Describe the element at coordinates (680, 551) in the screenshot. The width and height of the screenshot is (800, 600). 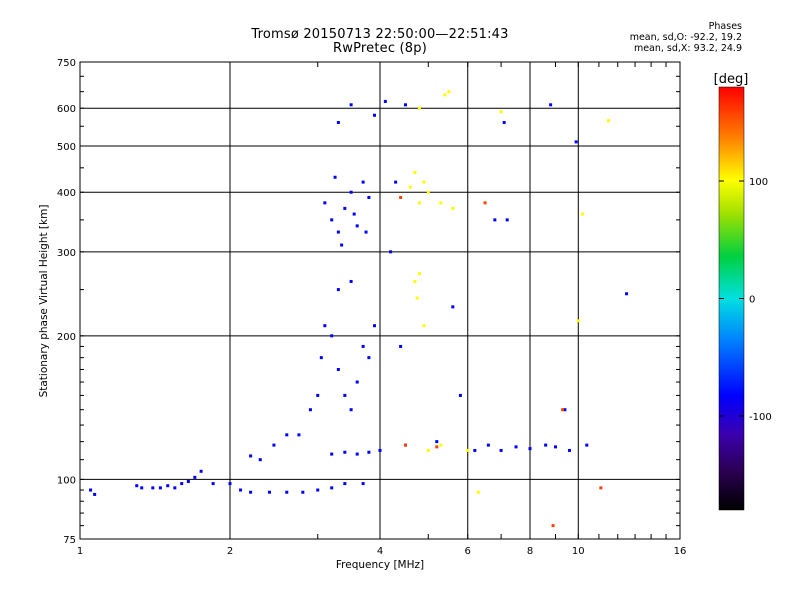
I see `x-tick-label: 16` at that location.